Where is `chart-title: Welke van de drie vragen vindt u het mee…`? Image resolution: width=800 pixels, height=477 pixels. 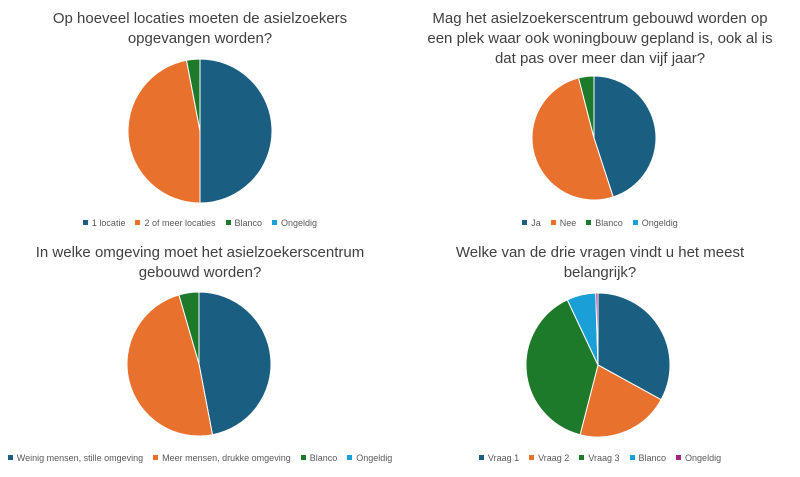
chart-title: Welke van de drie vragen vindt u het mee… is located at coordinates (600, 262).